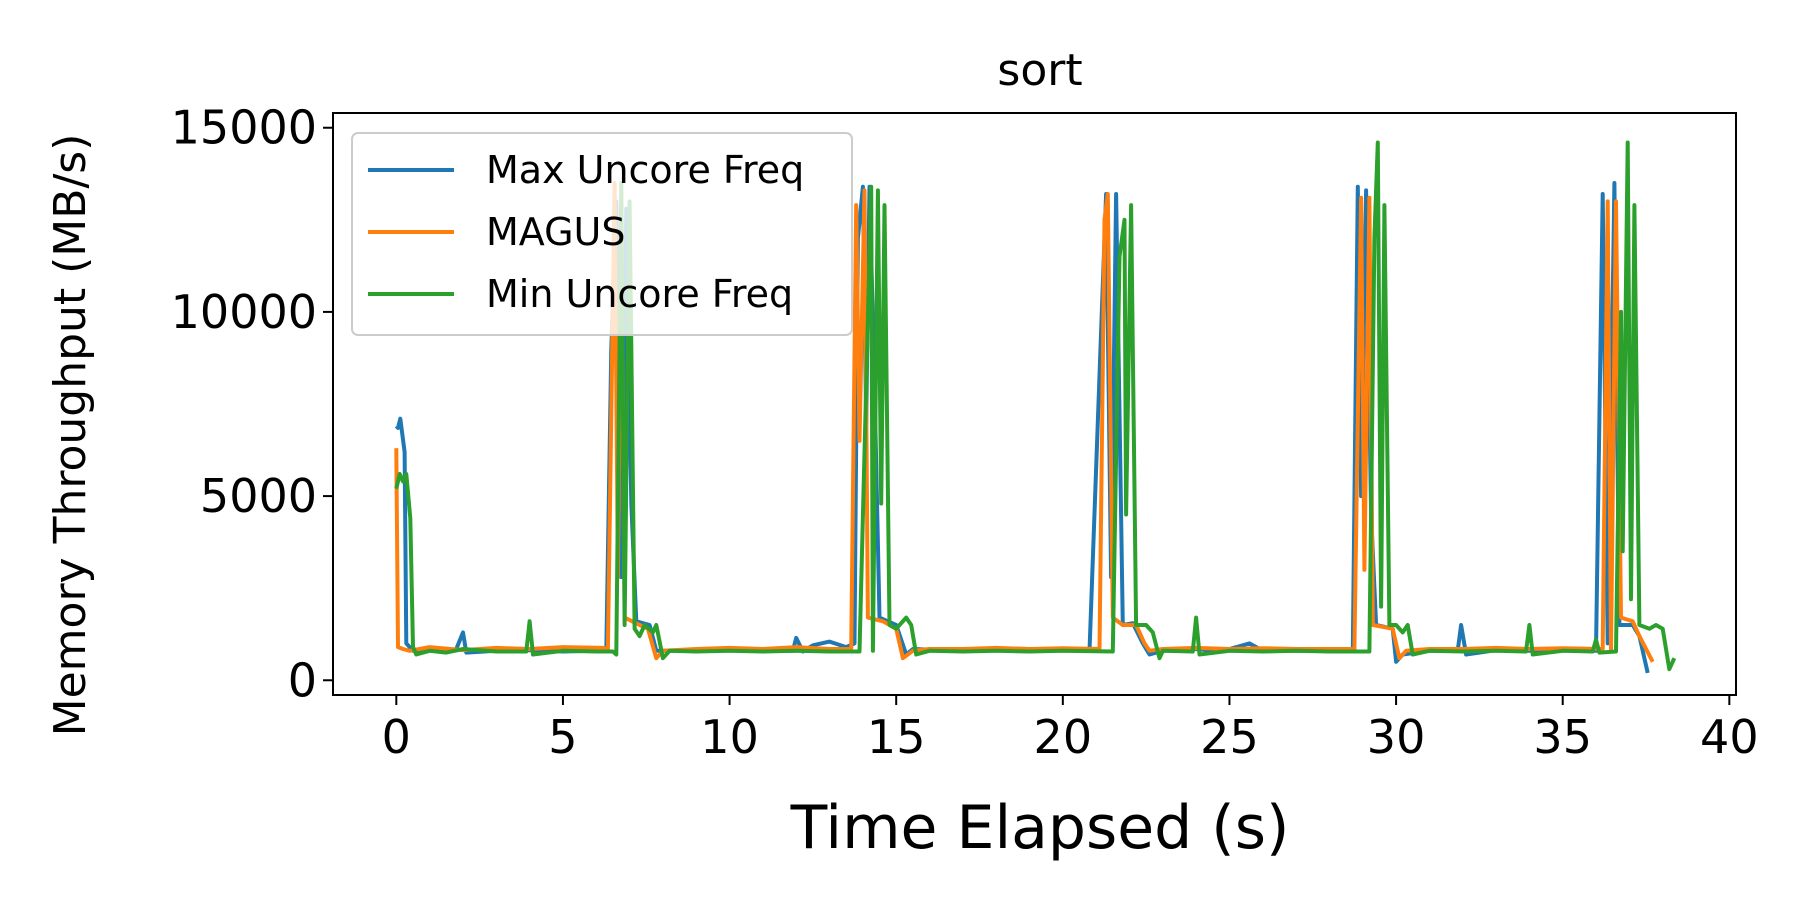 The image size is (1800, 900). I want to click on x-tick-label: 35, so click(1562, 737).